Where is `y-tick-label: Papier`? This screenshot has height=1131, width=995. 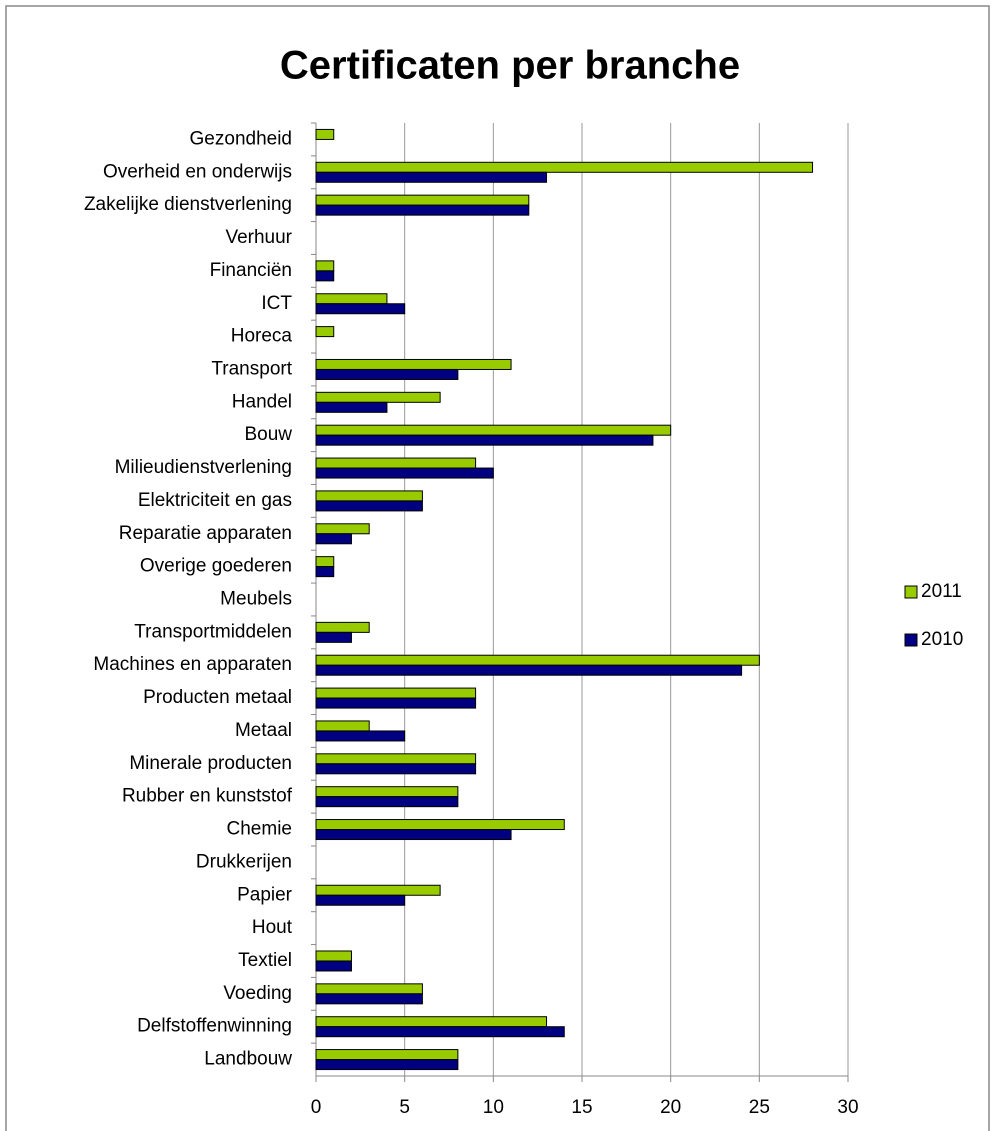
y-tick-label: Papier is located at coordinates (265, 894).